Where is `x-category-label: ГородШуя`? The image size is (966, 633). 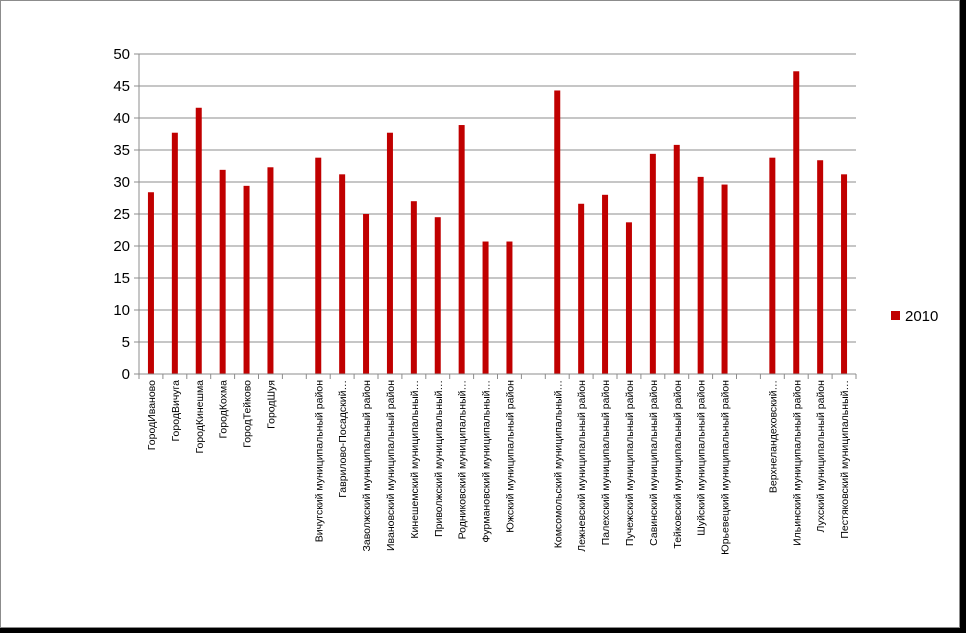 x-category-label: ГородШуя is located at coordinates (271, 404).